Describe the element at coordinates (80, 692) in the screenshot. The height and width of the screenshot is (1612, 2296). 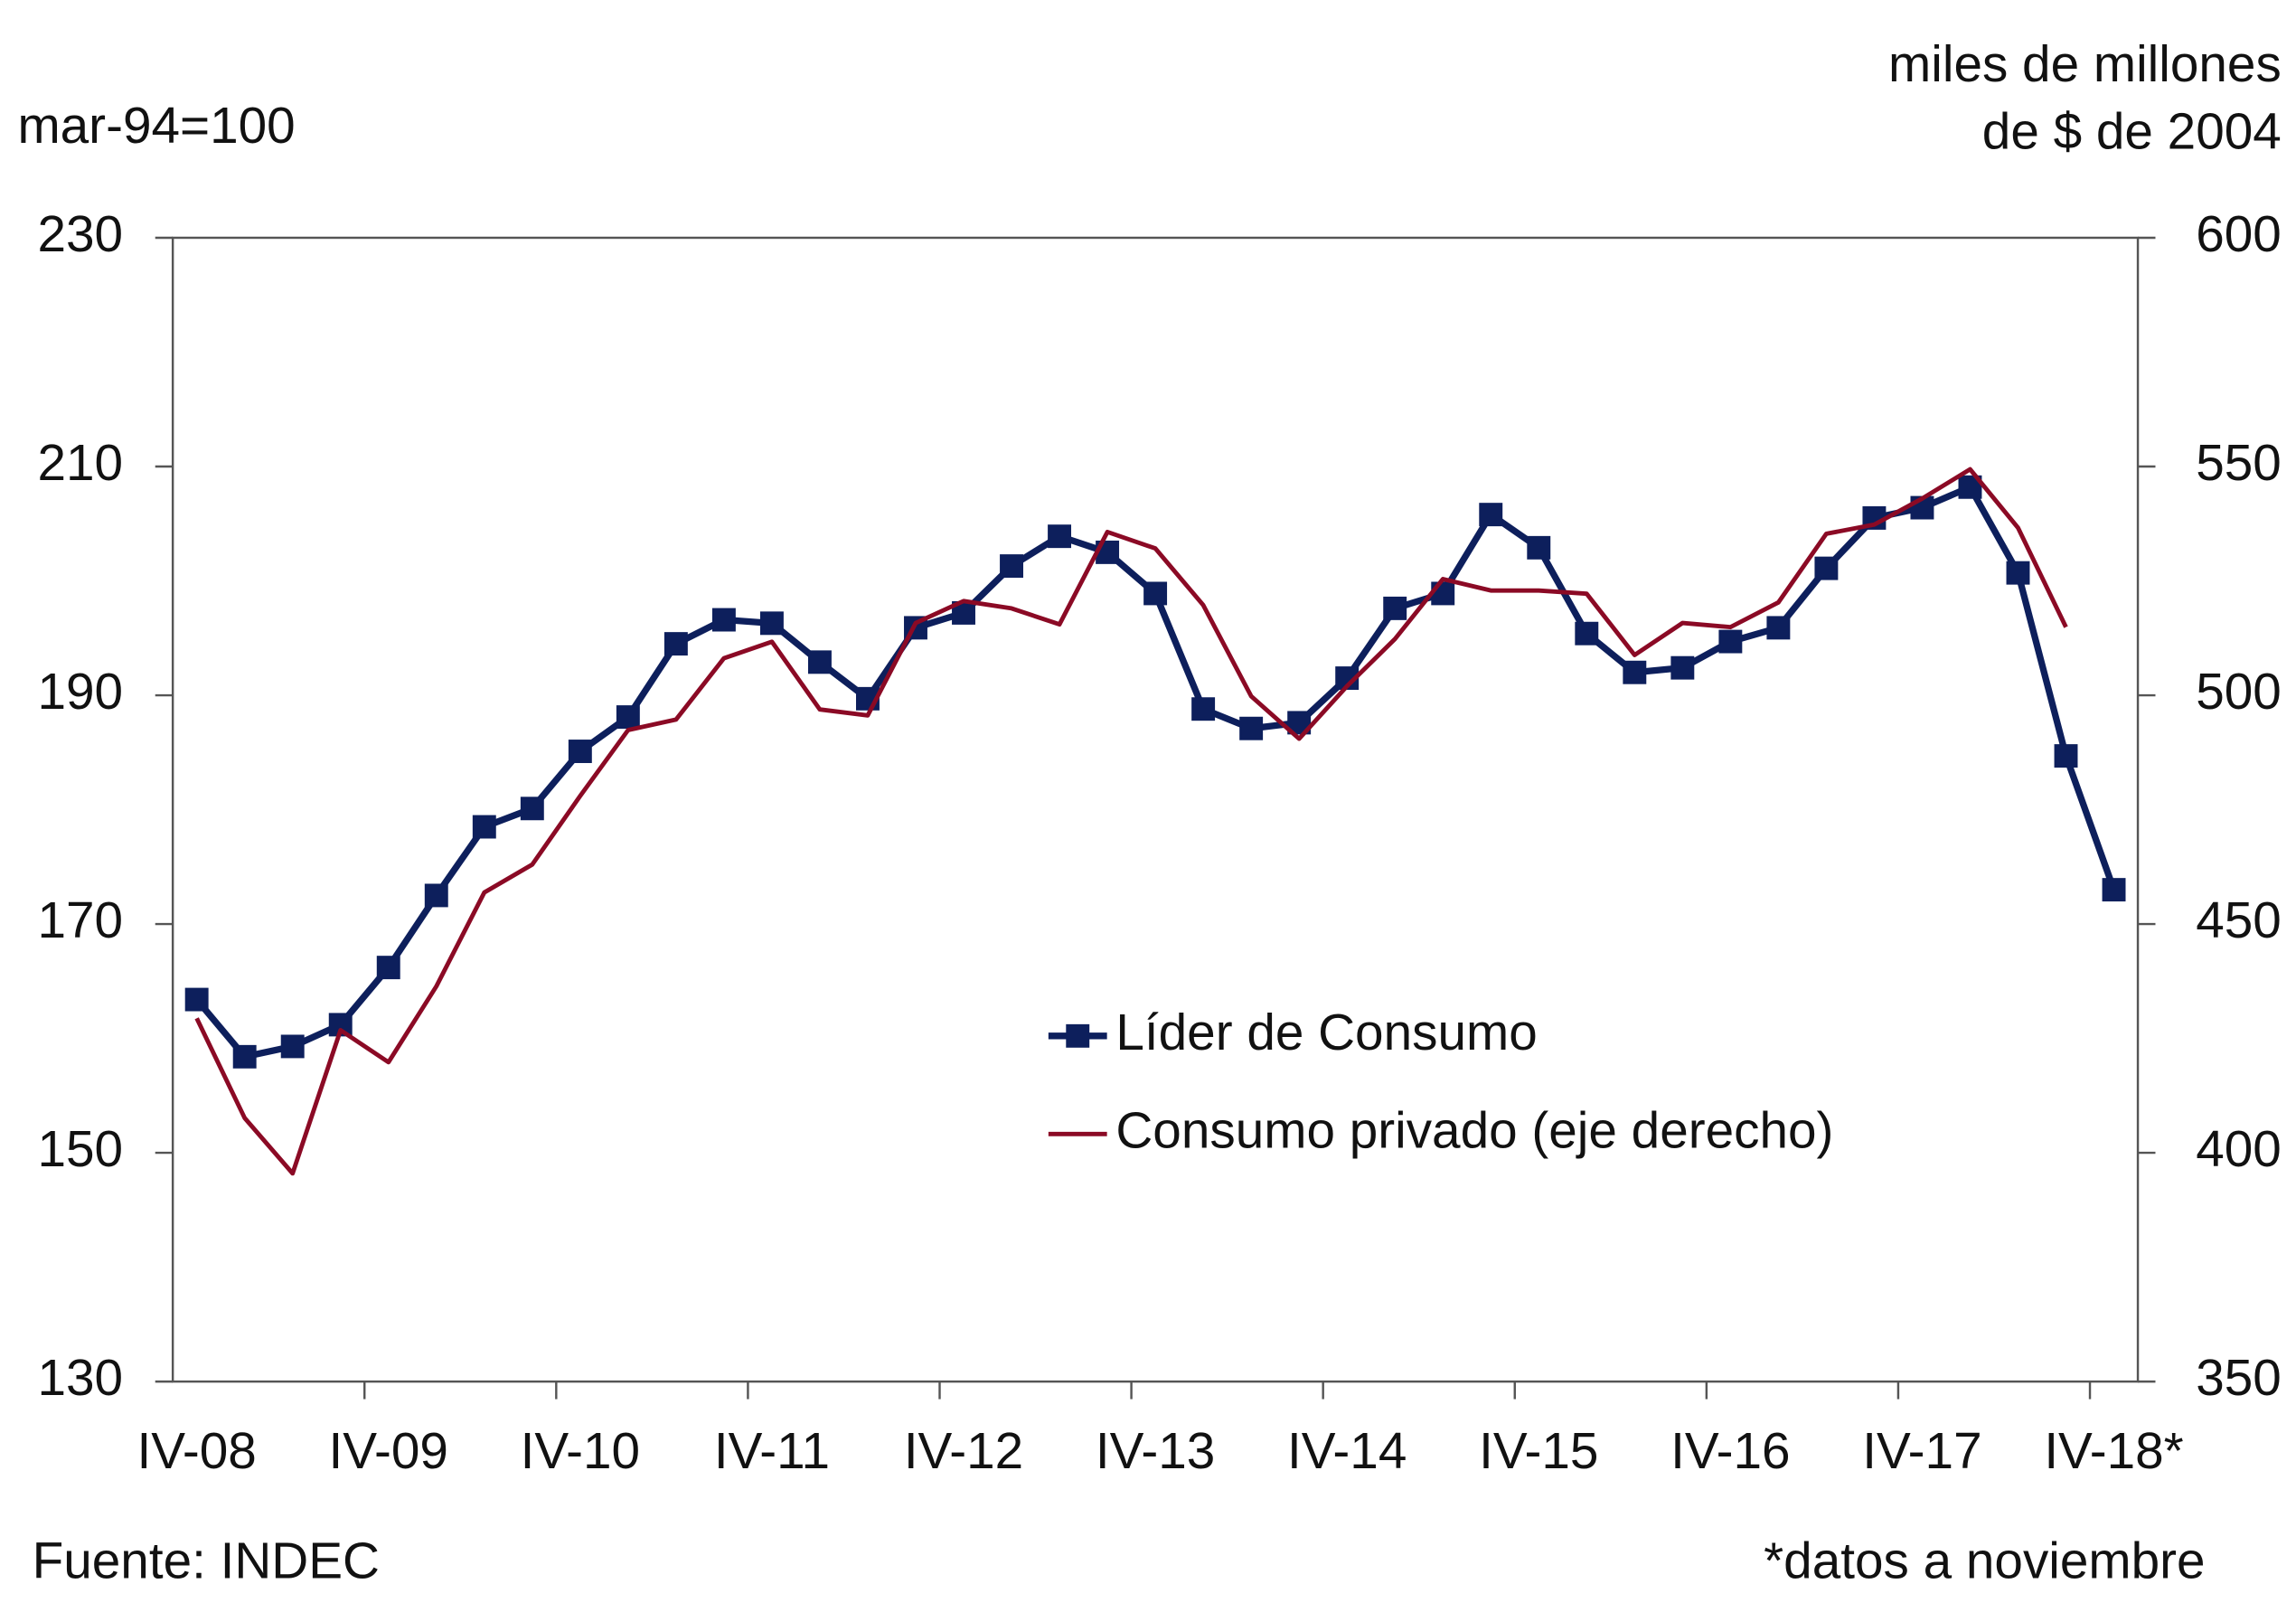
I see `y-tick-label: 190` at that location.